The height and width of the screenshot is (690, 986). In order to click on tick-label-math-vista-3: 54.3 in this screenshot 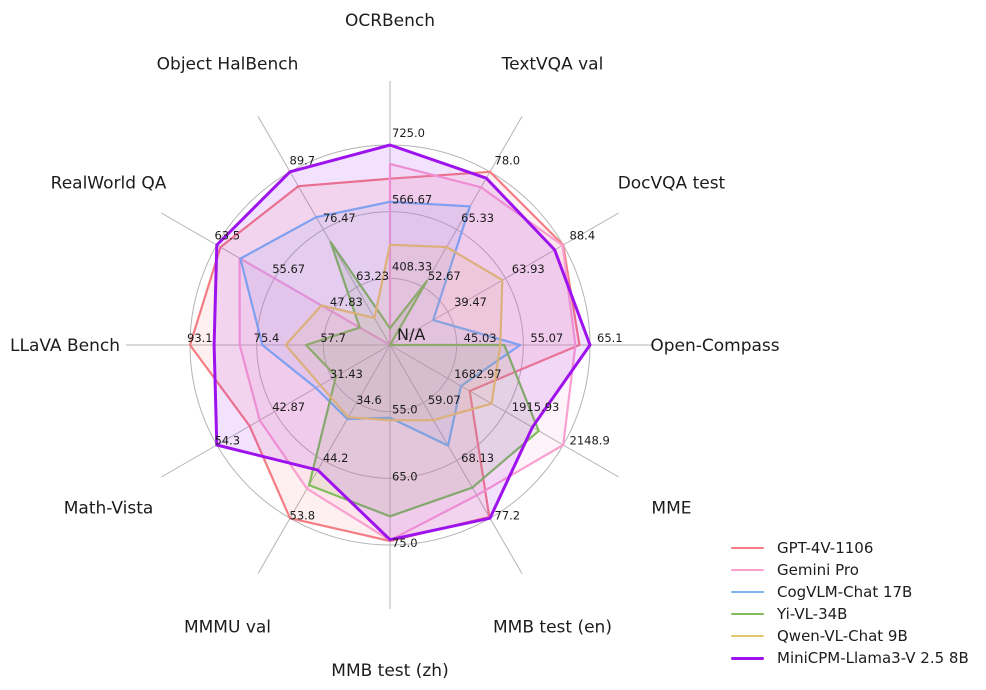, I will do `click(227, 441)`.